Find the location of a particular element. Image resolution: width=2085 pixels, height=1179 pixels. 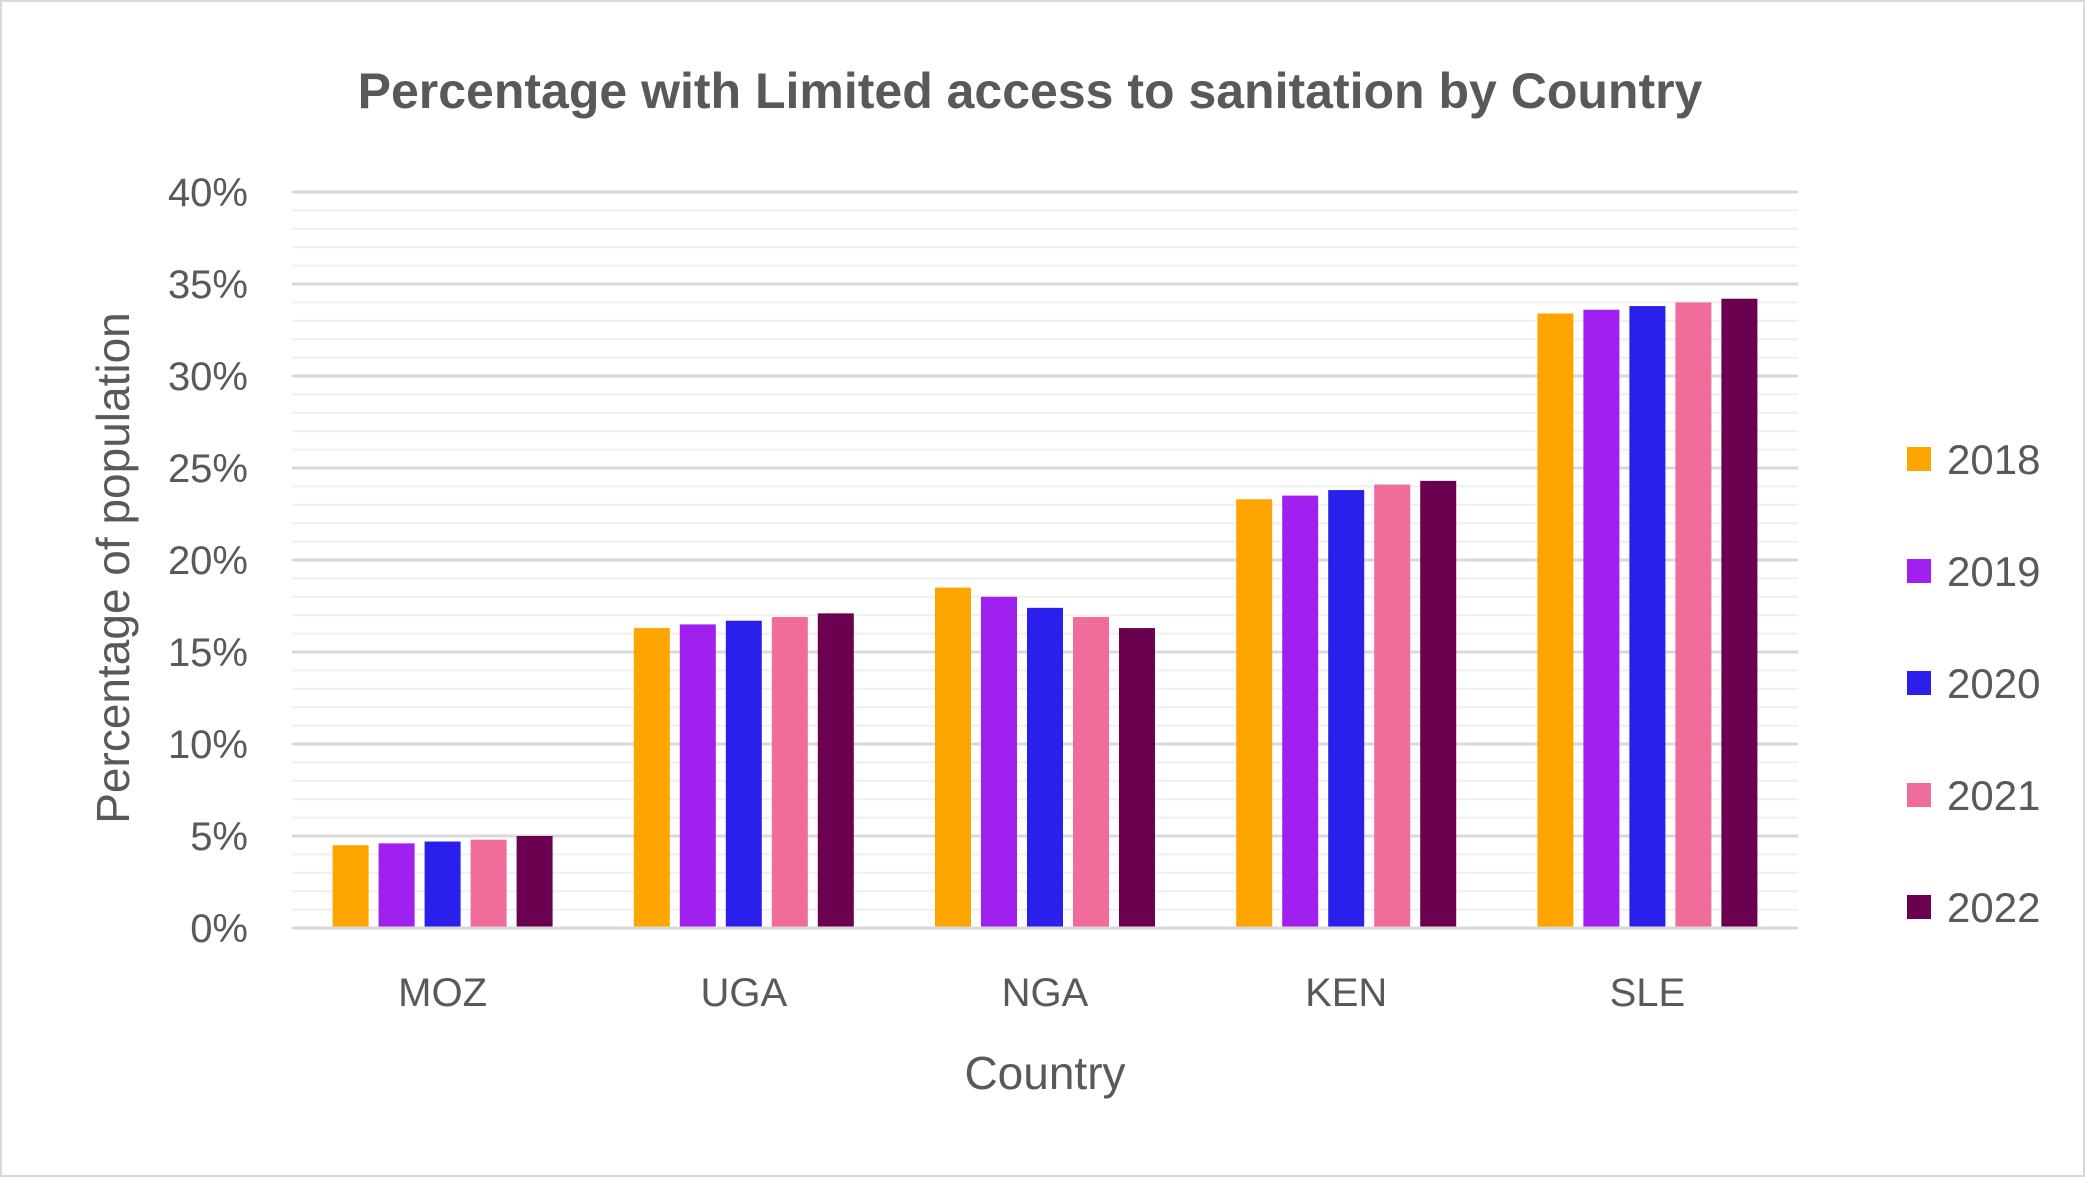

x-tick-label: KEN is located at coordinates (1346, 993).